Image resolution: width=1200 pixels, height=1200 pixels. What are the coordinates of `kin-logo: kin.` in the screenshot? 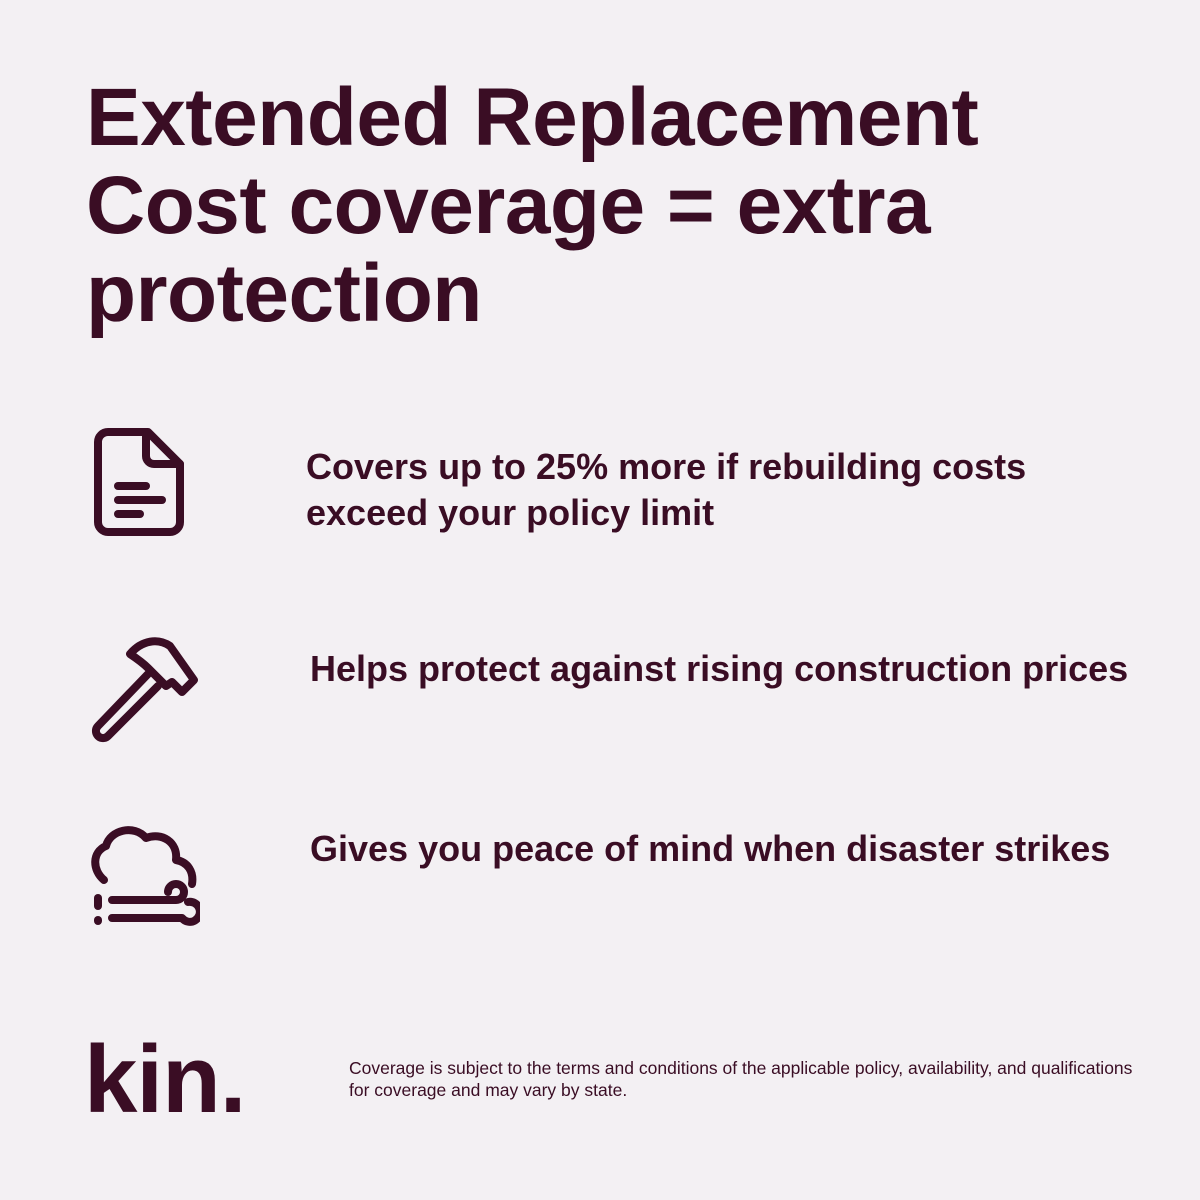 It's located at (165, 1079).